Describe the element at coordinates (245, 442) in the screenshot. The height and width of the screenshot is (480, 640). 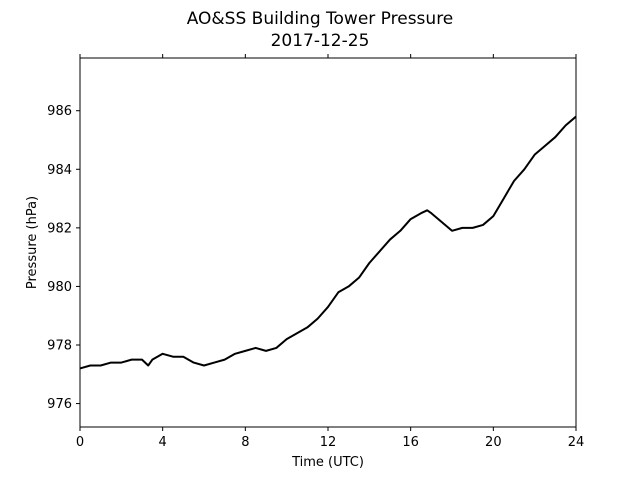
I see `x-tick-label: 8` at that location.